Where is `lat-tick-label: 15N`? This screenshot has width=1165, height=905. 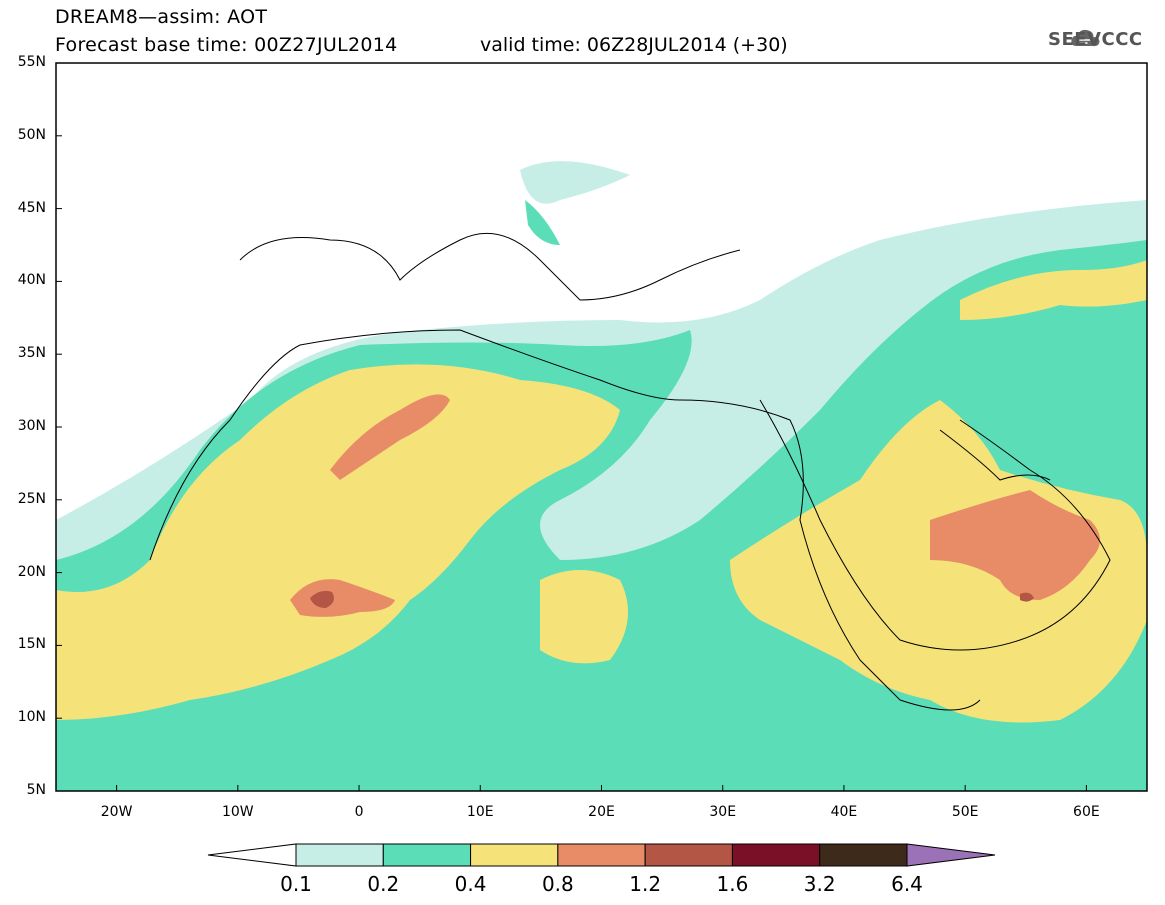 lat-tick-label: 15N is located at coordinates (31, 644).